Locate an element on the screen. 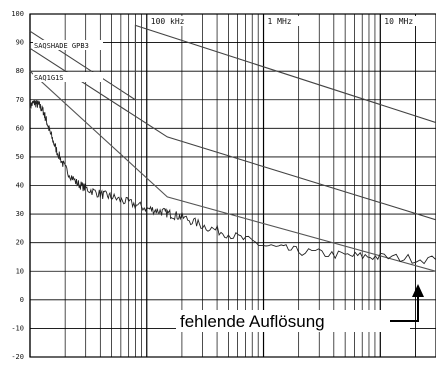 This screenshot has width=436, height=365. y-tick-label: 30 is located at coordinates (20, 214).